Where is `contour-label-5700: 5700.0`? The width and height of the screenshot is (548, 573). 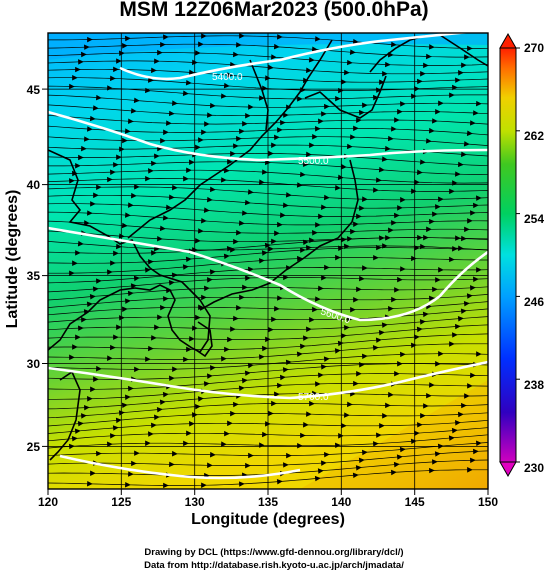 contour-label-5700: 5700.0 is located at coordinates (313, 397).